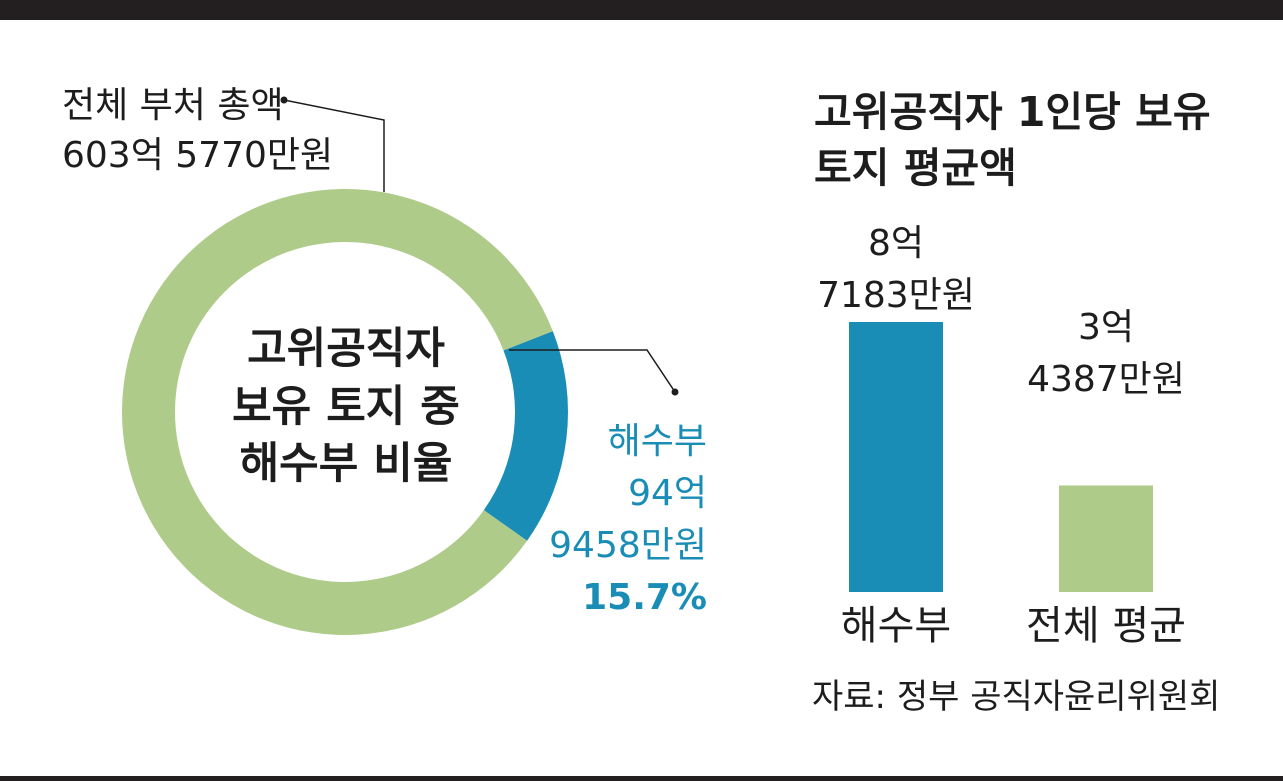  What do you see at coordinates (1016, 697) in the screenshot?
I see `source-note: 자료: 정부 공직자윤리위원회` at bounding box center [1016, 697].